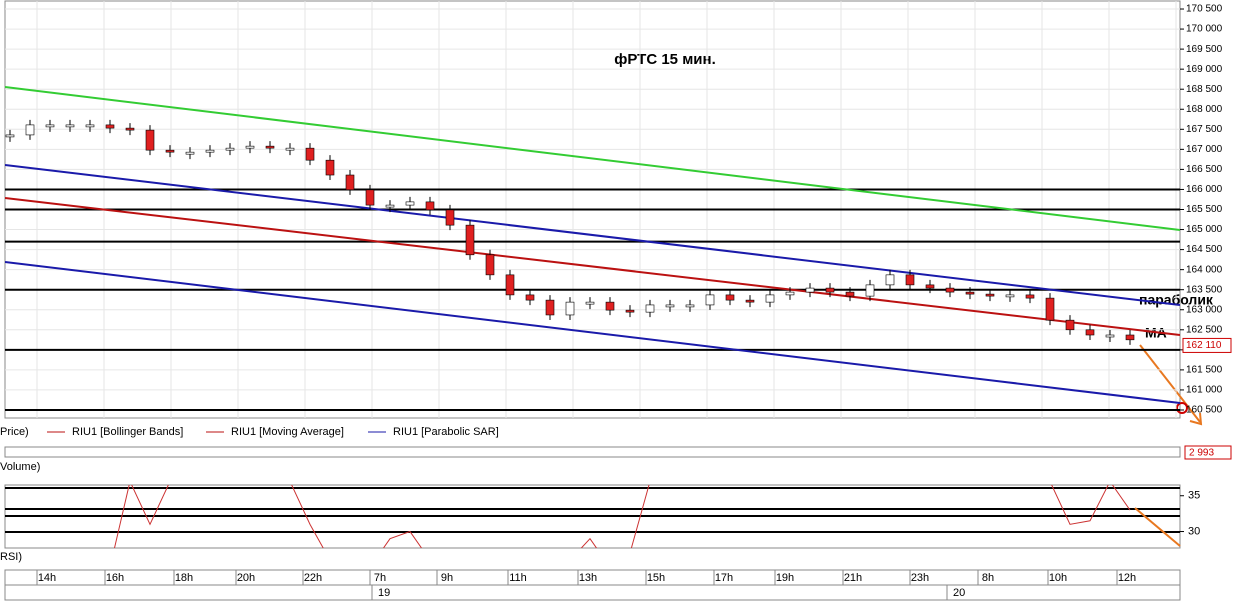 This screenshot has width=1234, height=603. What do you see at coordinates (1196, 419) in the screenshot?
I see `arrow-head` at bounding box center [1196, 419].